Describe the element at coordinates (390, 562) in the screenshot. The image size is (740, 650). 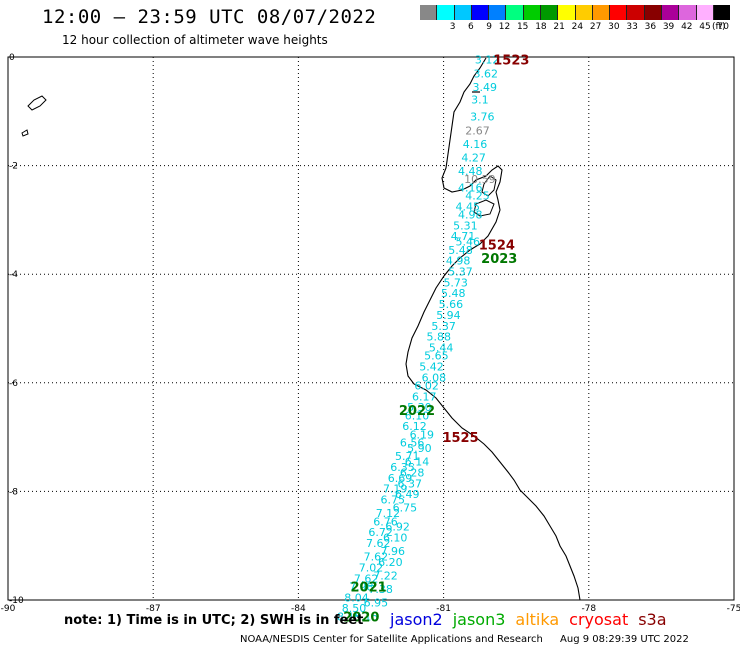
I see `swh-value: 6.20` at that location.